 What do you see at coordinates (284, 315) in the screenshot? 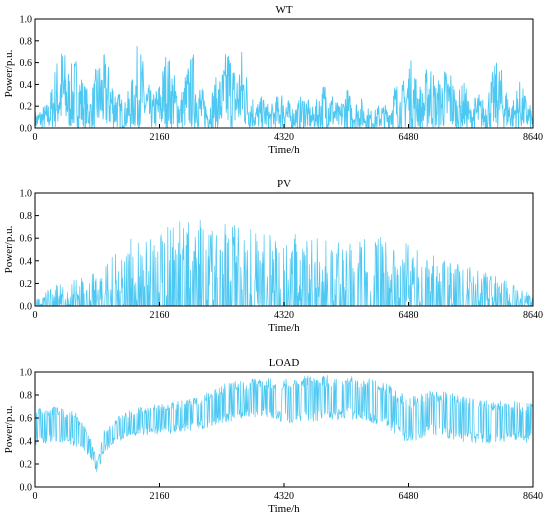
I see `pv-x-tick-label: 4320` at bounding box center [284, 315].